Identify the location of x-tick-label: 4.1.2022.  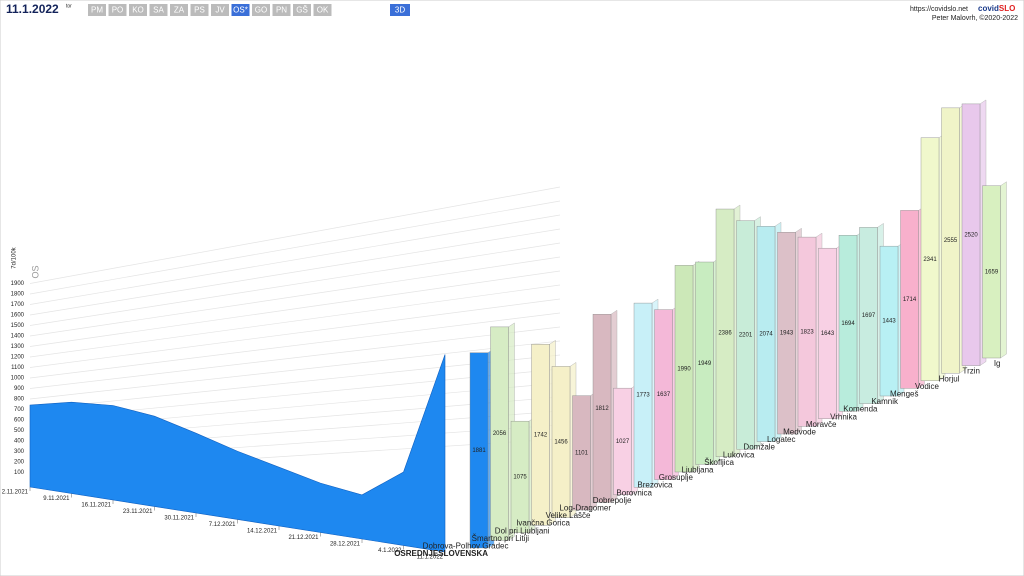
(390, 551).